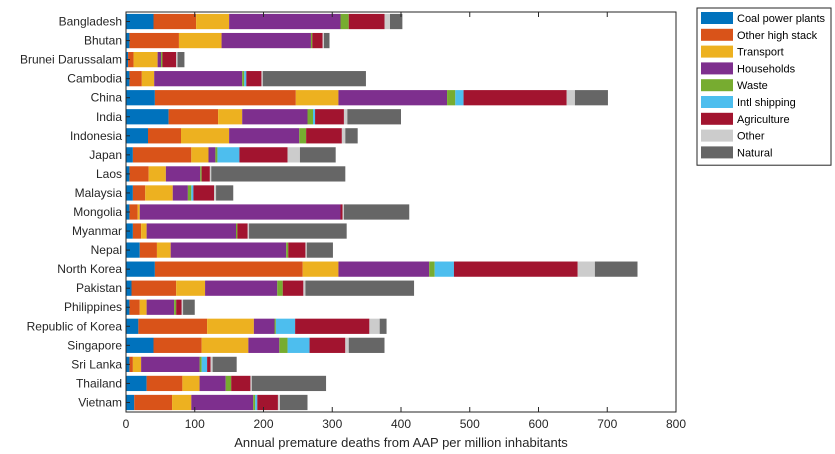  What do you see at coordinates (332, 326) in the screenshot?
I see `bar-segment-agriculture-republic-of-korea` at bounding box center [332, 326].